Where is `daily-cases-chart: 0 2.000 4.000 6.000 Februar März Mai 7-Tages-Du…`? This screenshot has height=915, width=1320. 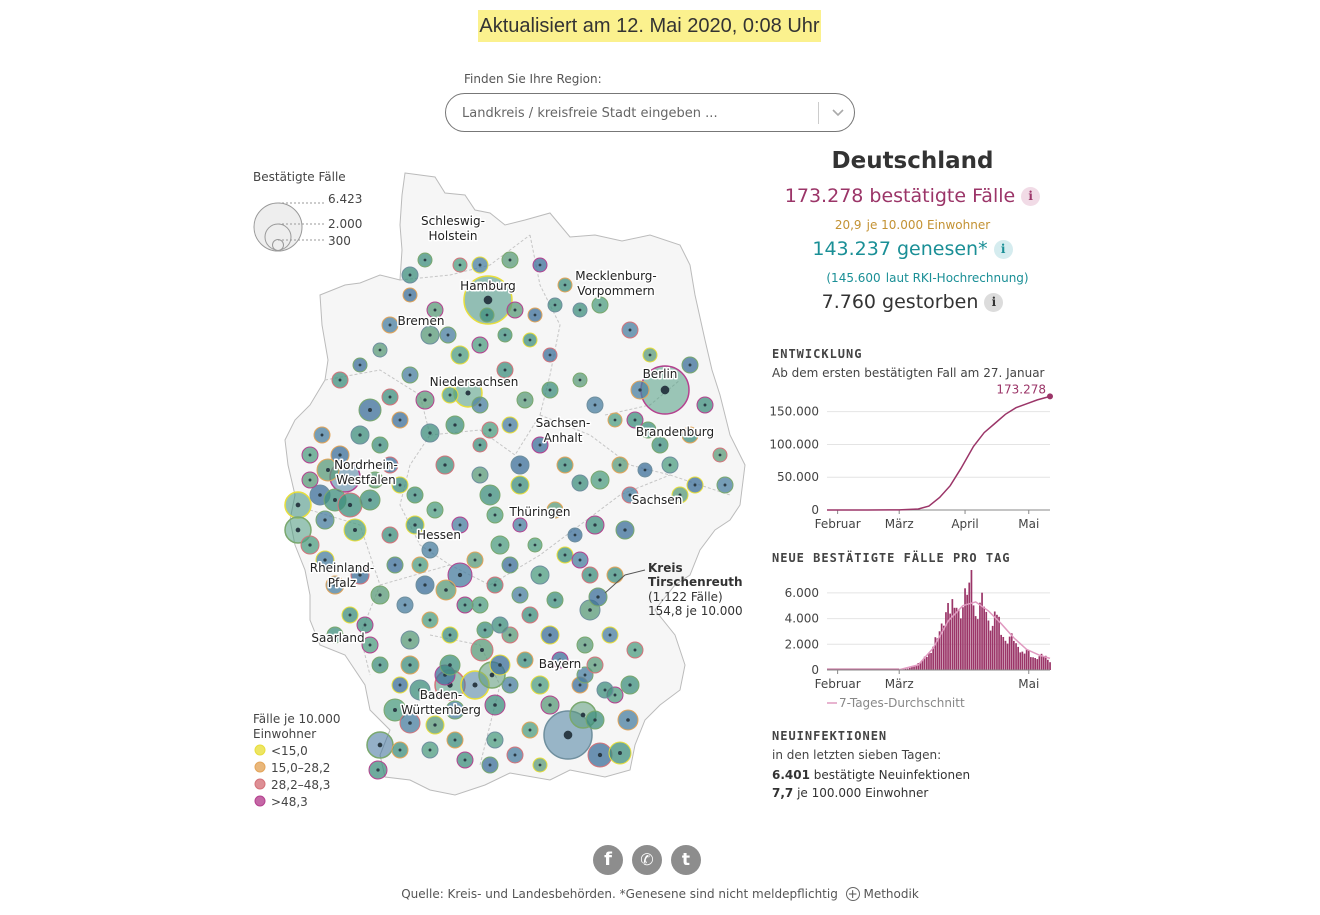 daily-cases-chart: 0 2.000 4.000 6.000 Februar März Mai 7-Tages-Du… is located at coordinates (915, 642).